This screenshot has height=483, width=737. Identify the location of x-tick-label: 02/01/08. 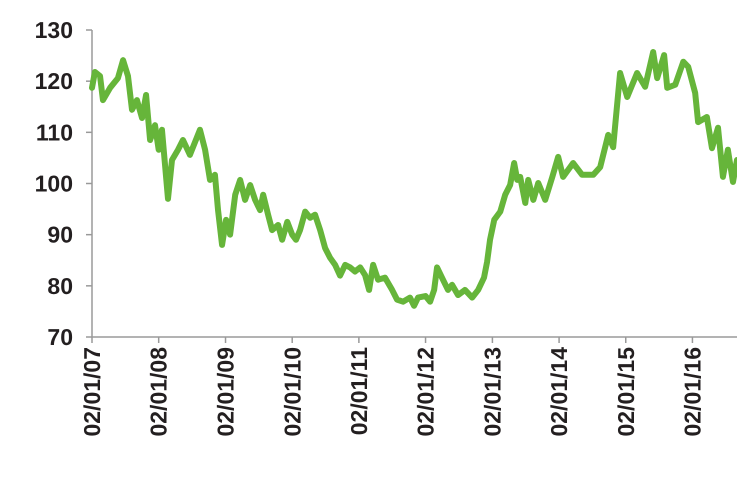
(159, 391).